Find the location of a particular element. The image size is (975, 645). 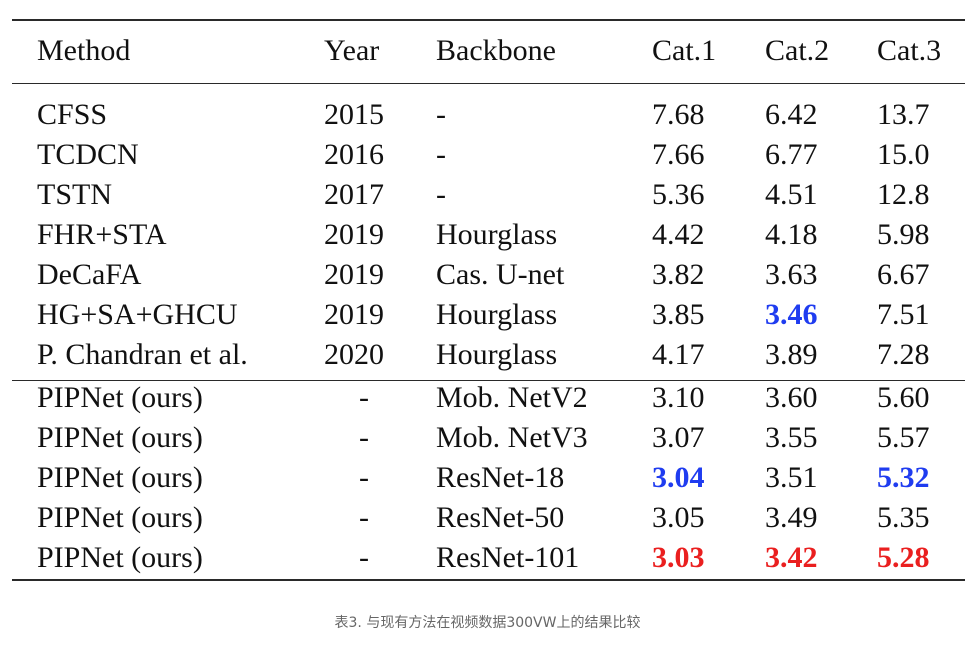

header-method: Method is located at coordinates (84, 50).